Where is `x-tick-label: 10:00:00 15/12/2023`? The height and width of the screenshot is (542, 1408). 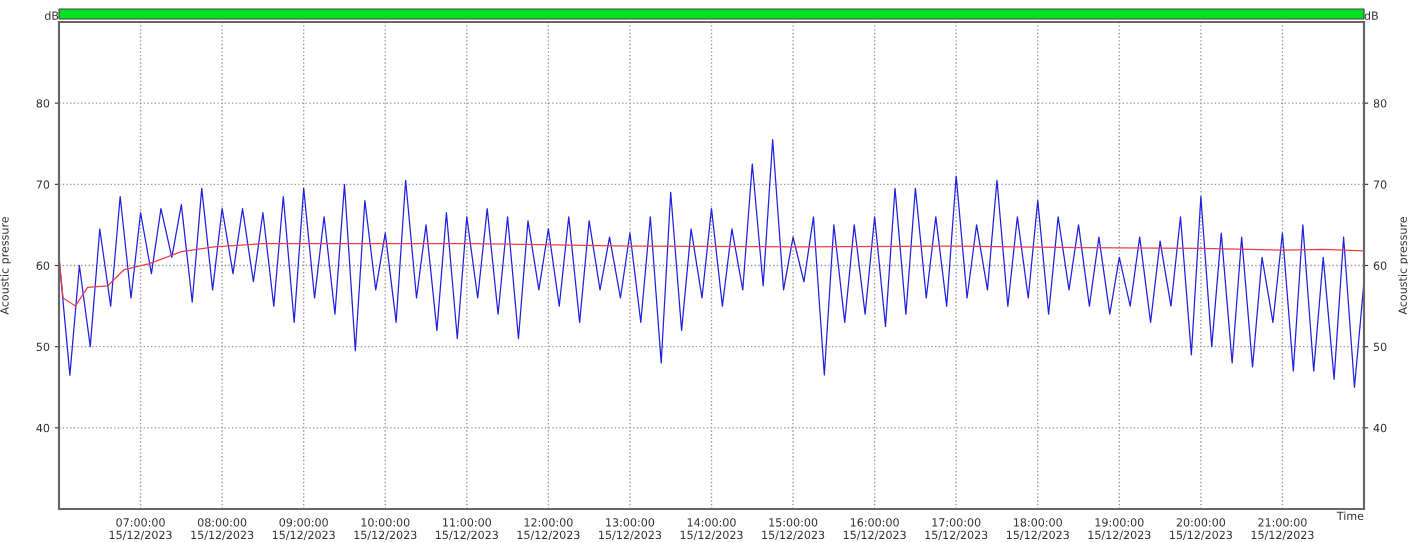 x-tick-label: 10:00:00 15/12/2023 is located at coordinates (385, 529).